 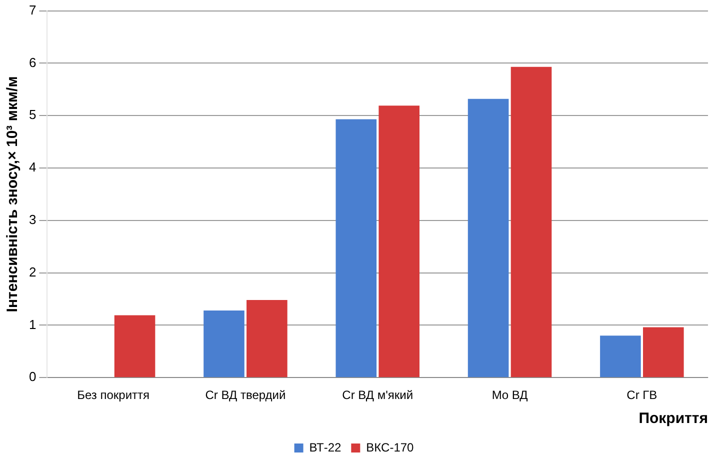 What do you see at coordinates (32, 272) in the screenshot?
I see `y-tick-label: 2` at bounding box center [32, 272].